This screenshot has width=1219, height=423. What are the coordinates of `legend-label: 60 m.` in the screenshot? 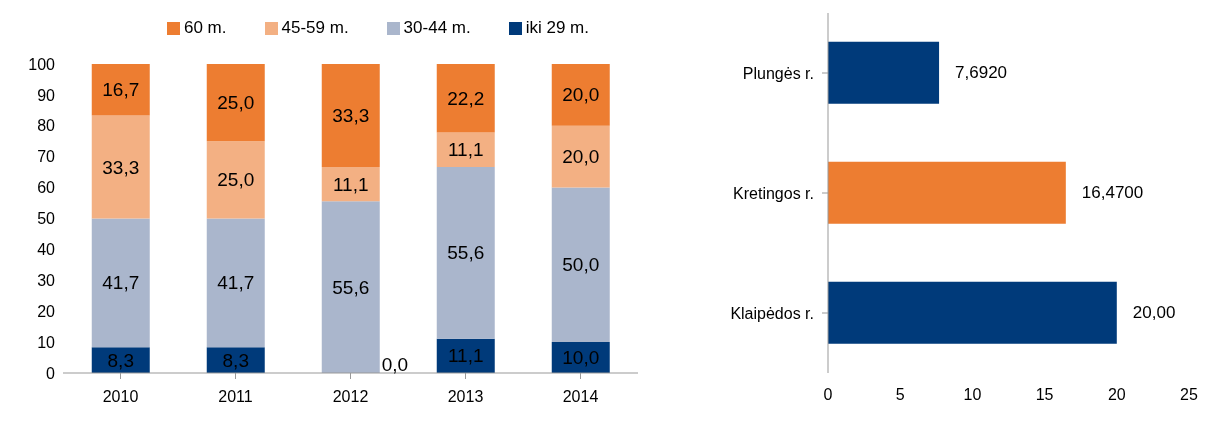 It's located at (205, 28).